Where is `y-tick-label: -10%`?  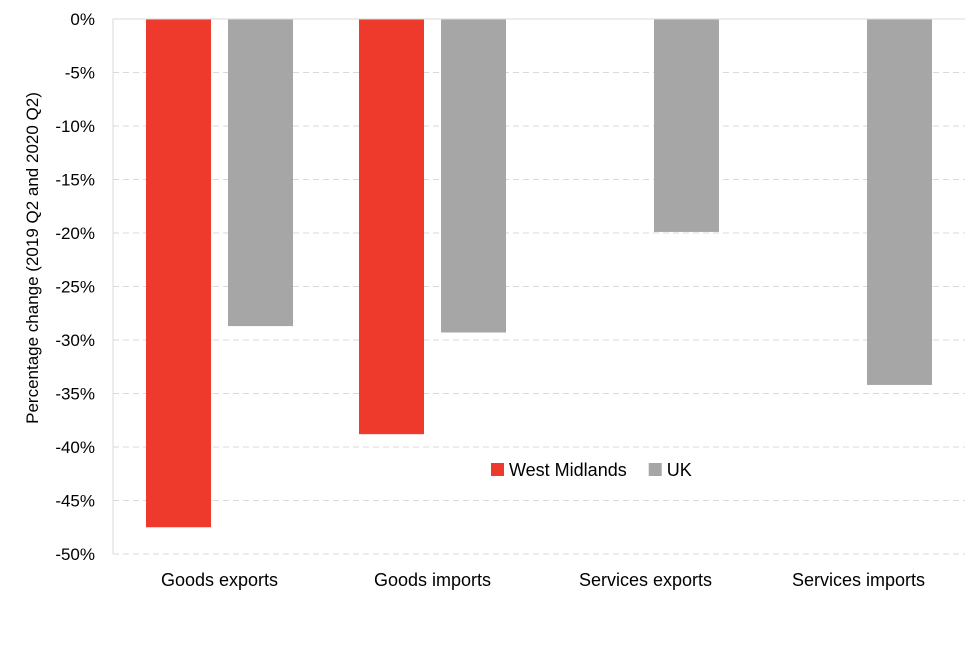 y-tick-label: -10% is located at coordinates (75, 126).